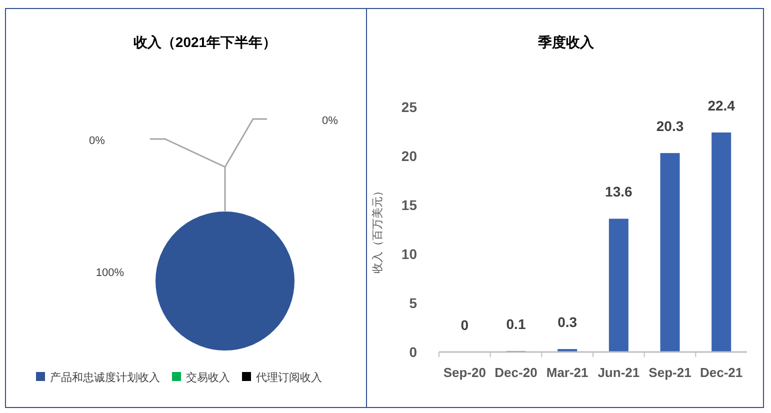 This screenshot has width=771, height=413. I want to click on x-tick-label: Dec-21, so click(721, 372).